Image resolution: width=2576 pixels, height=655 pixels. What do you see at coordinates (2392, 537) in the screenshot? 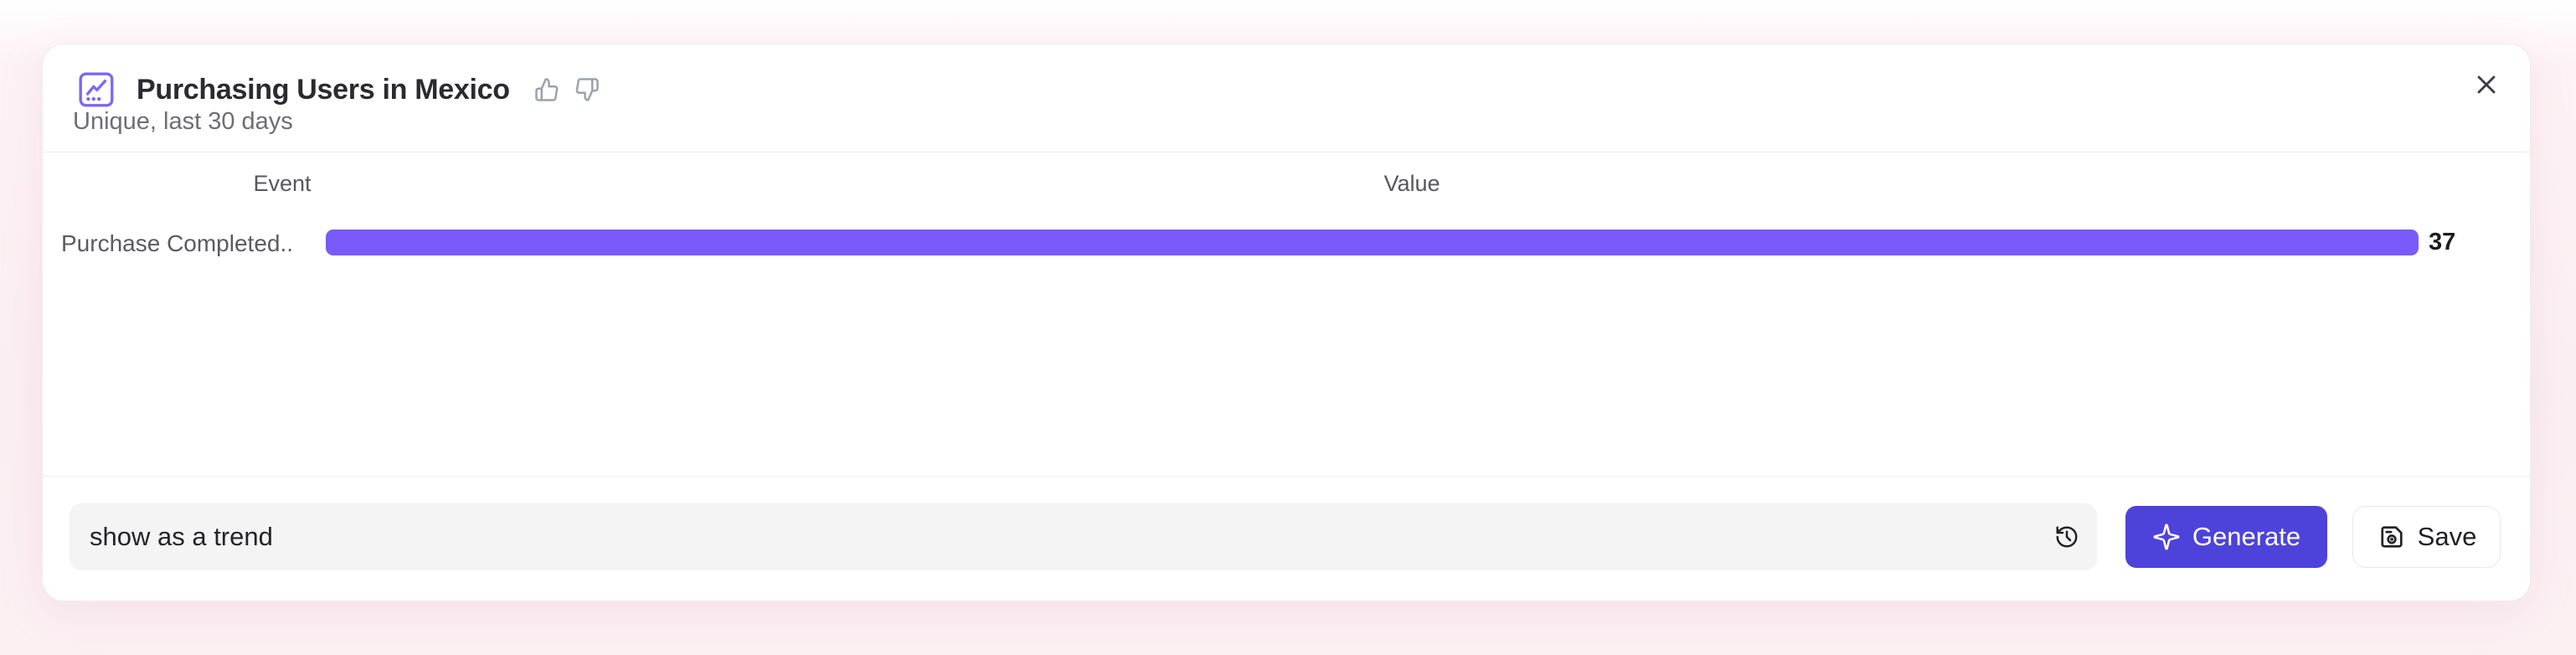
I see `save-icon` at bounding box center [2392, 537].